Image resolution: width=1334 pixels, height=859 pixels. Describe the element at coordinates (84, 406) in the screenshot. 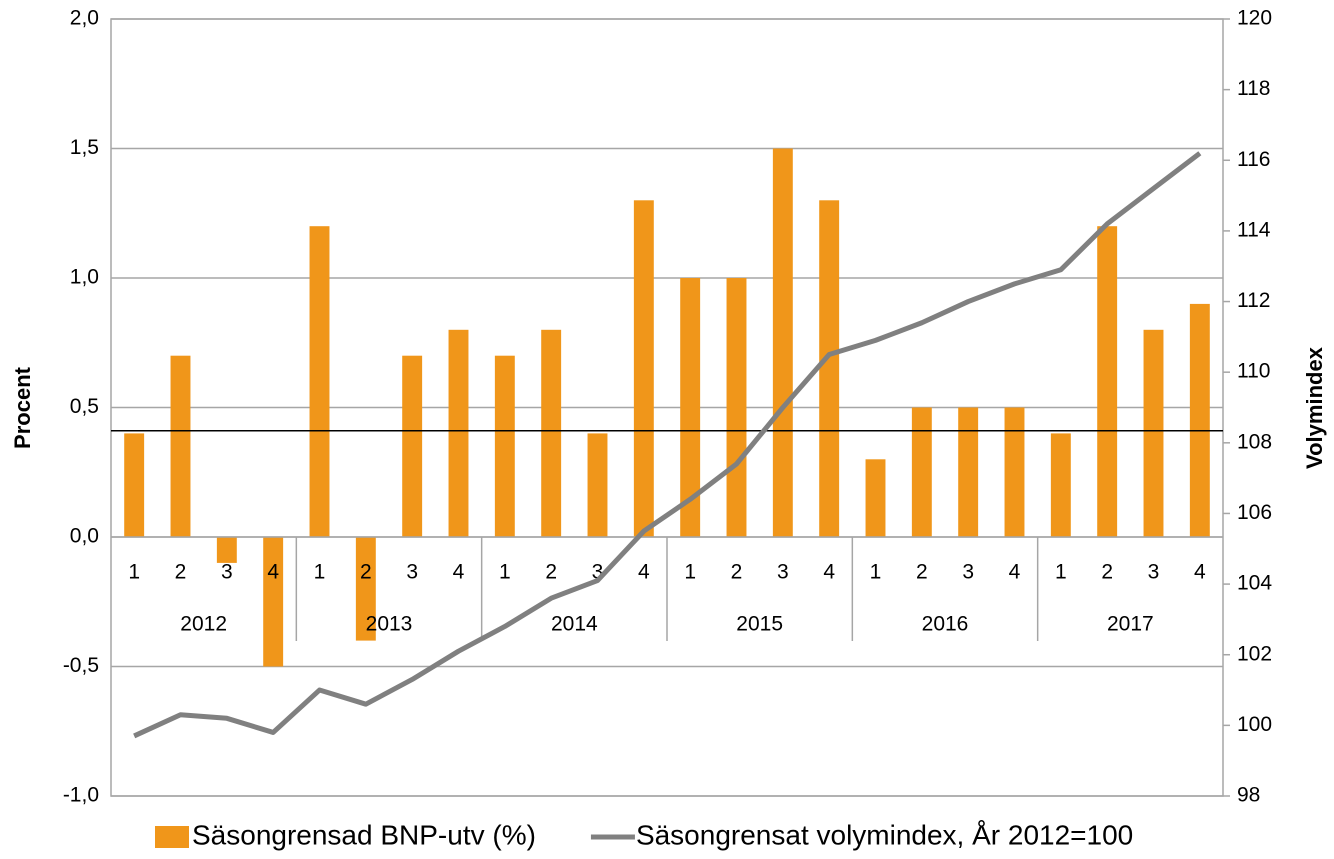

I see `y-tick-label: 0,5` at that location.